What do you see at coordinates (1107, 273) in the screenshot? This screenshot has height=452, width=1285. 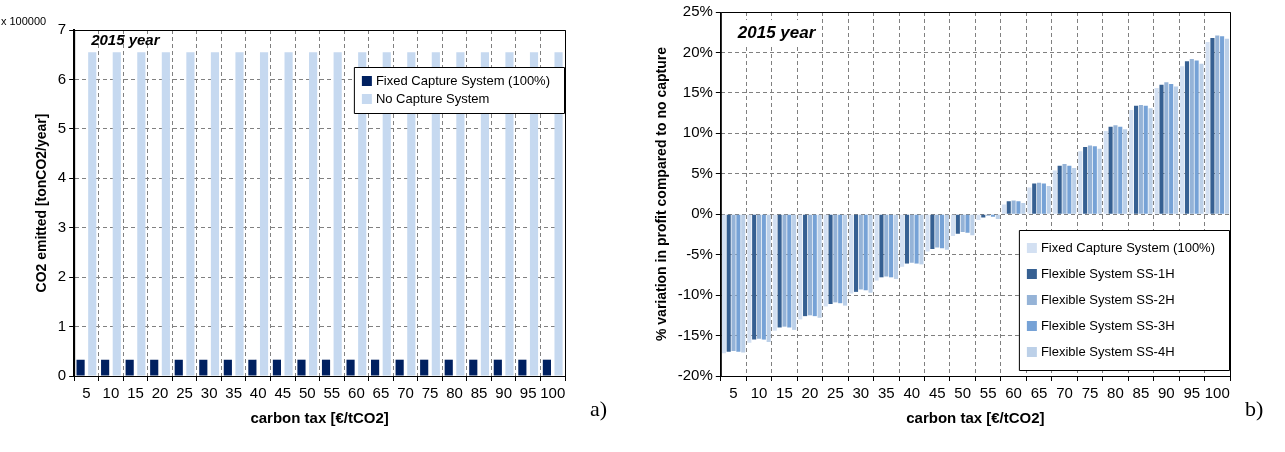 I see `legend-label: Flexible System SS-1H` at bounding box center [1107, 273].